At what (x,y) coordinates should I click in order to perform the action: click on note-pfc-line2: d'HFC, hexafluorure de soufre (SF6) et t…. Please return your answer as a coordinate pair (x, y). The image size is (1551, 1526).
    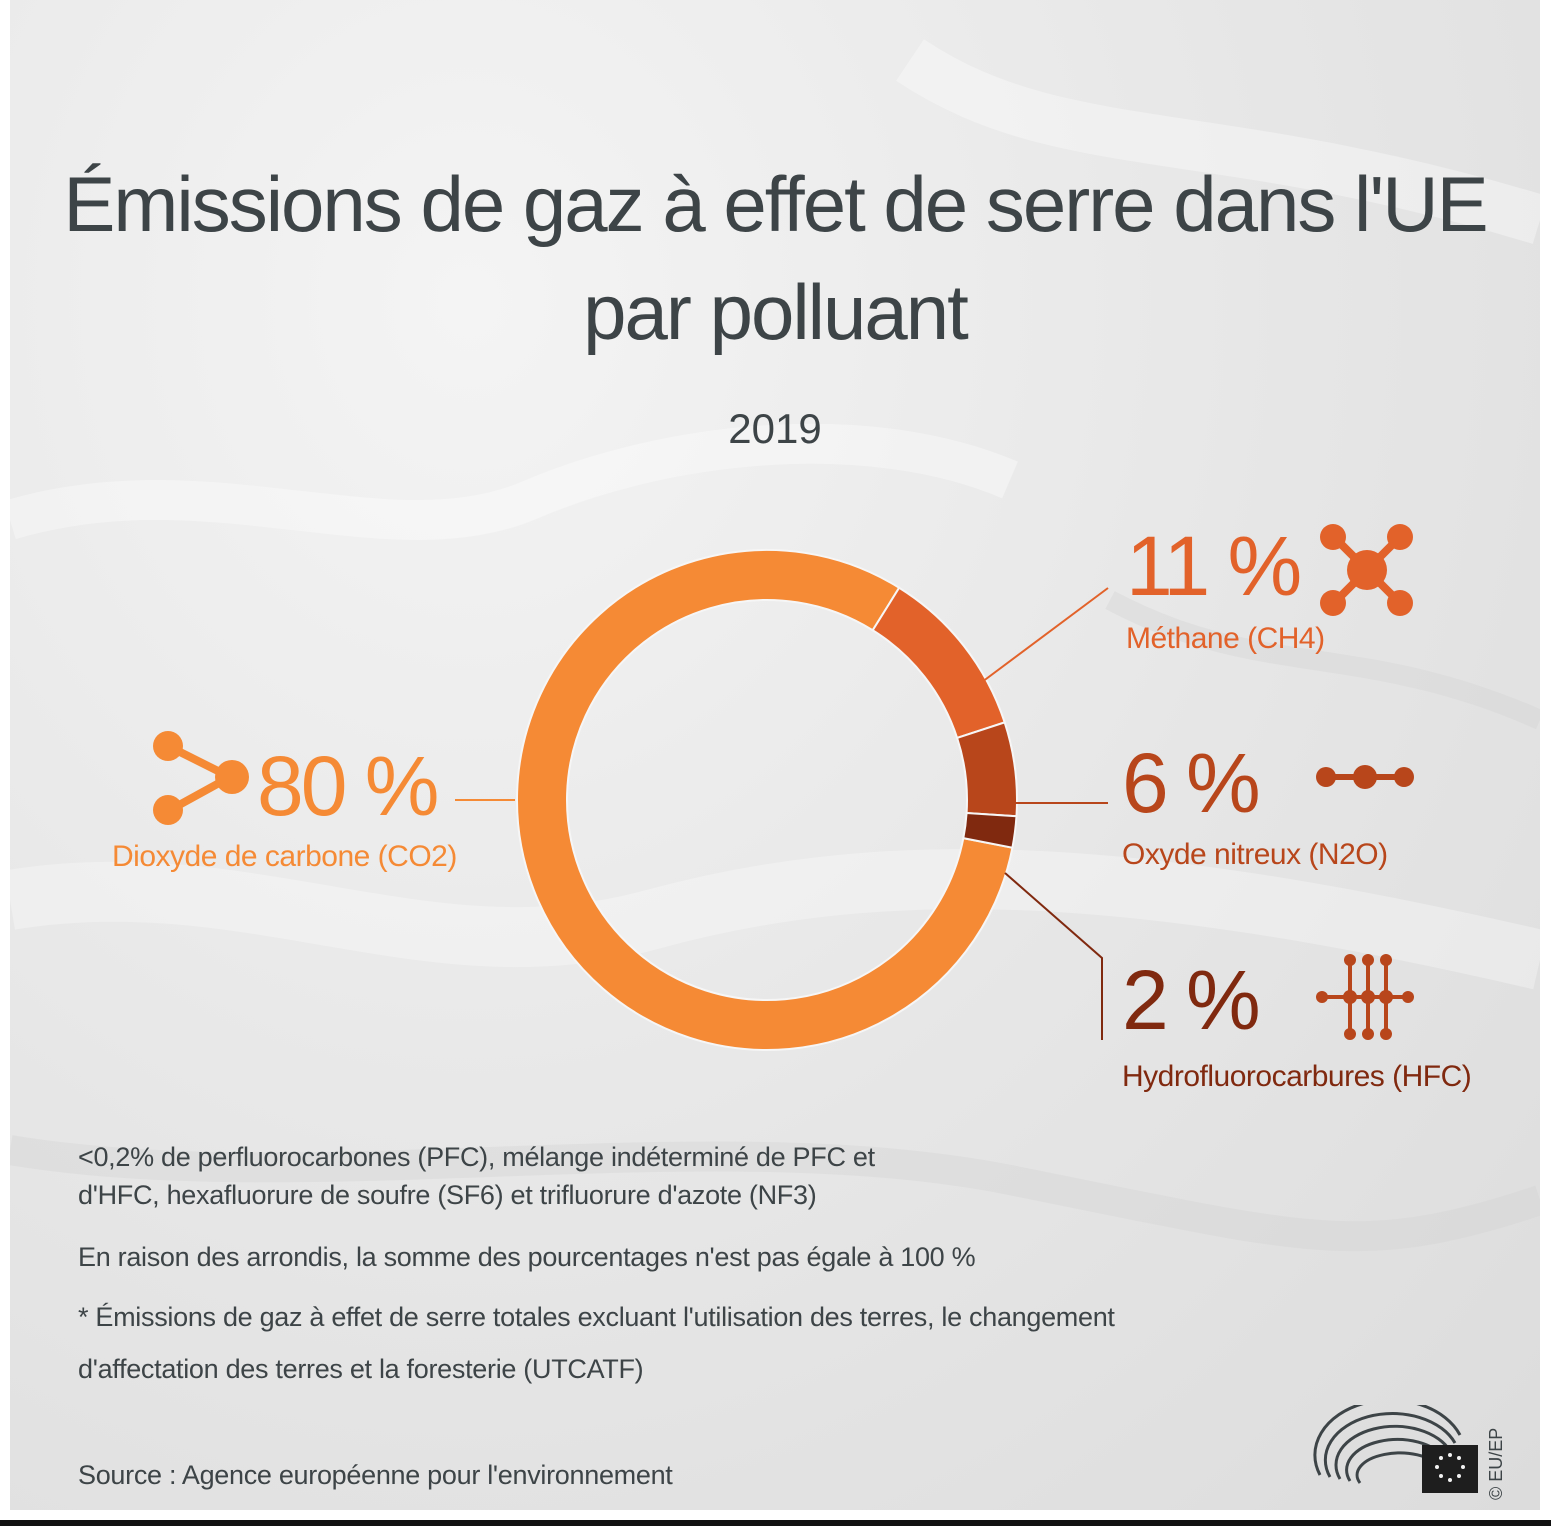
    Looking at the image, I should click on (447, 1195).